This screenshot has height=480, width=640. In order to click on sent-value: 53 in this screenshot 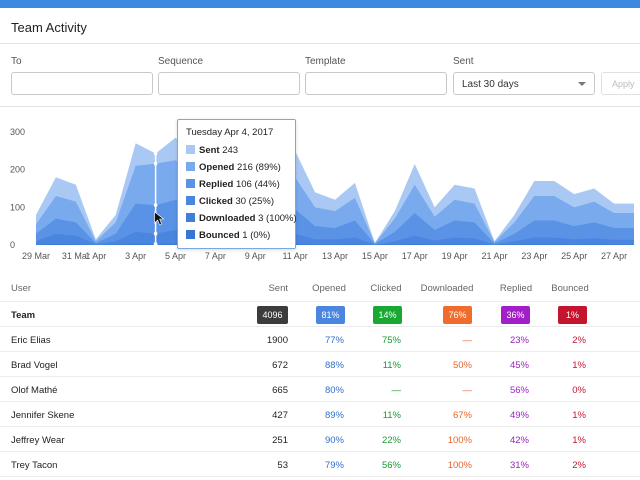, I will do `click(282, 465)`.